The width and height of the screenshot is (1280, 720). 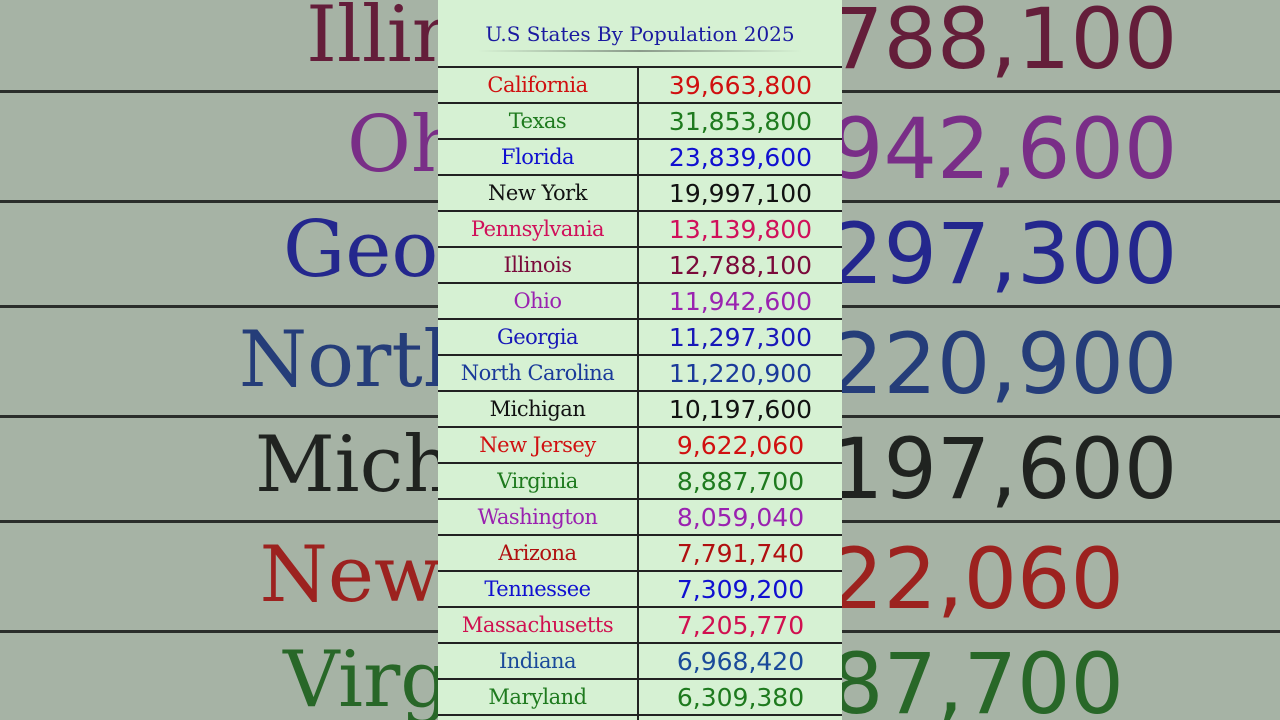 I want to click on table-row: Georgia 11,297,300, so click(x=640, y=338).